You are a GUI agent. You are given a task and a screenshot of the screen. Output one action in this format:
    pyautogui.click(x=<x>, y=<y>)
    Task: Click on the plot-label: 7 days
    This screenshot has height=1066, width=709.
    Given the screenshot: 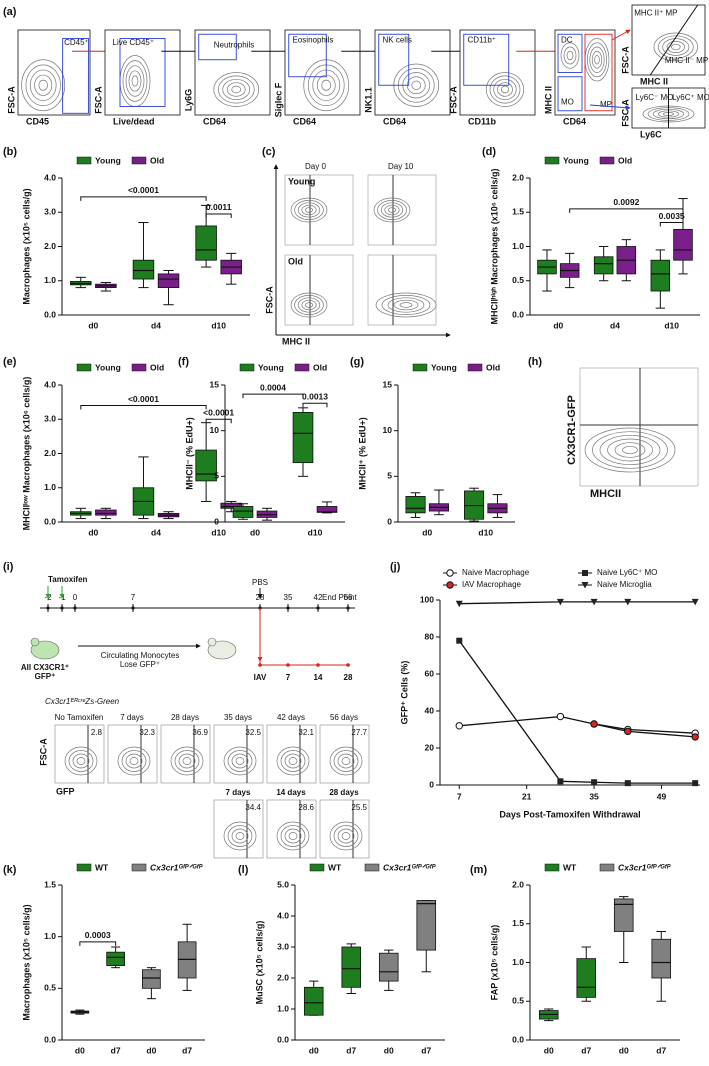 What is the action you would take?
    pyautogui.click(x=238, y=792)
    